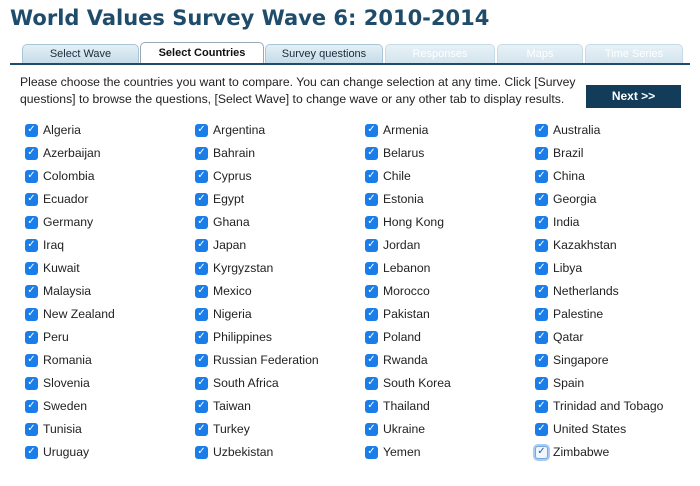  I want to click on country-item: Mexico, so click(223, 291).